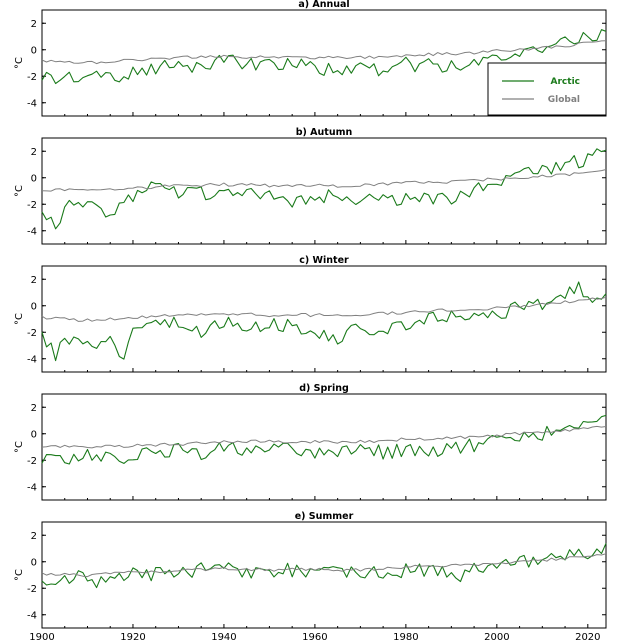 Image resolution: width=620 pixels, height=640 pixels. Describe the element at coordinates (324, 516) in the screenshot. I see `panel-title: e) Summer` at that location.